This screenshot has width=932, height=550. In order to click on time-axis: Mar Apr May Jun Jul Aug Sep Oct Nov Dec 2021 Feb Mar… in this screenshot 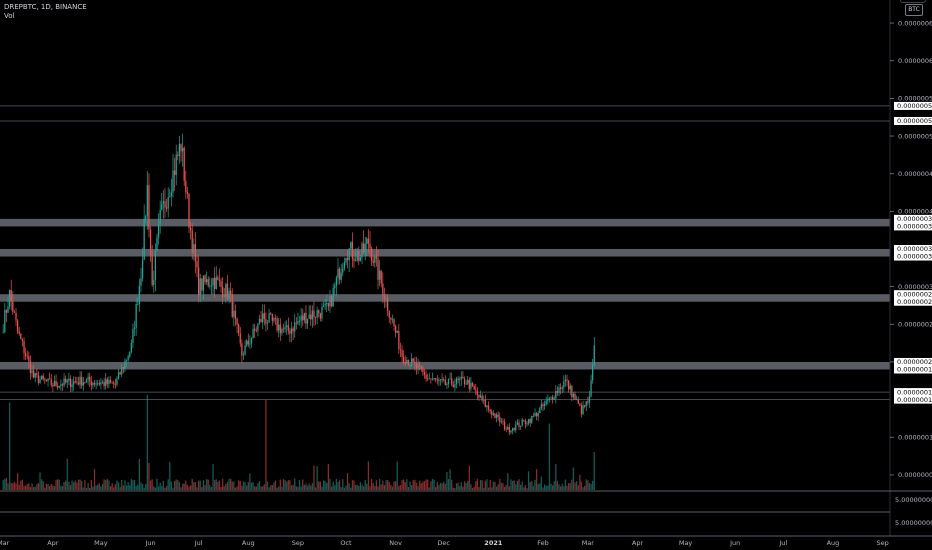, I will do `click(444, 543)`.